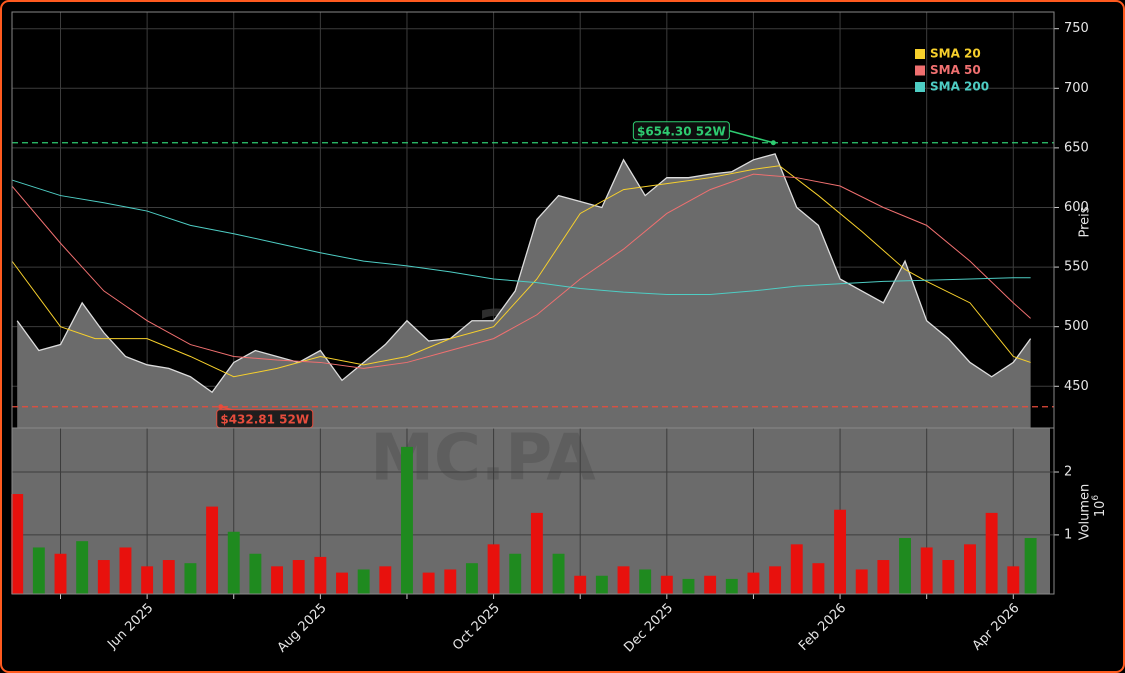 The width and height of the screenshot is (1125, 673). I want to click on annotation-label: $654.30 52W, so click(681, 131).